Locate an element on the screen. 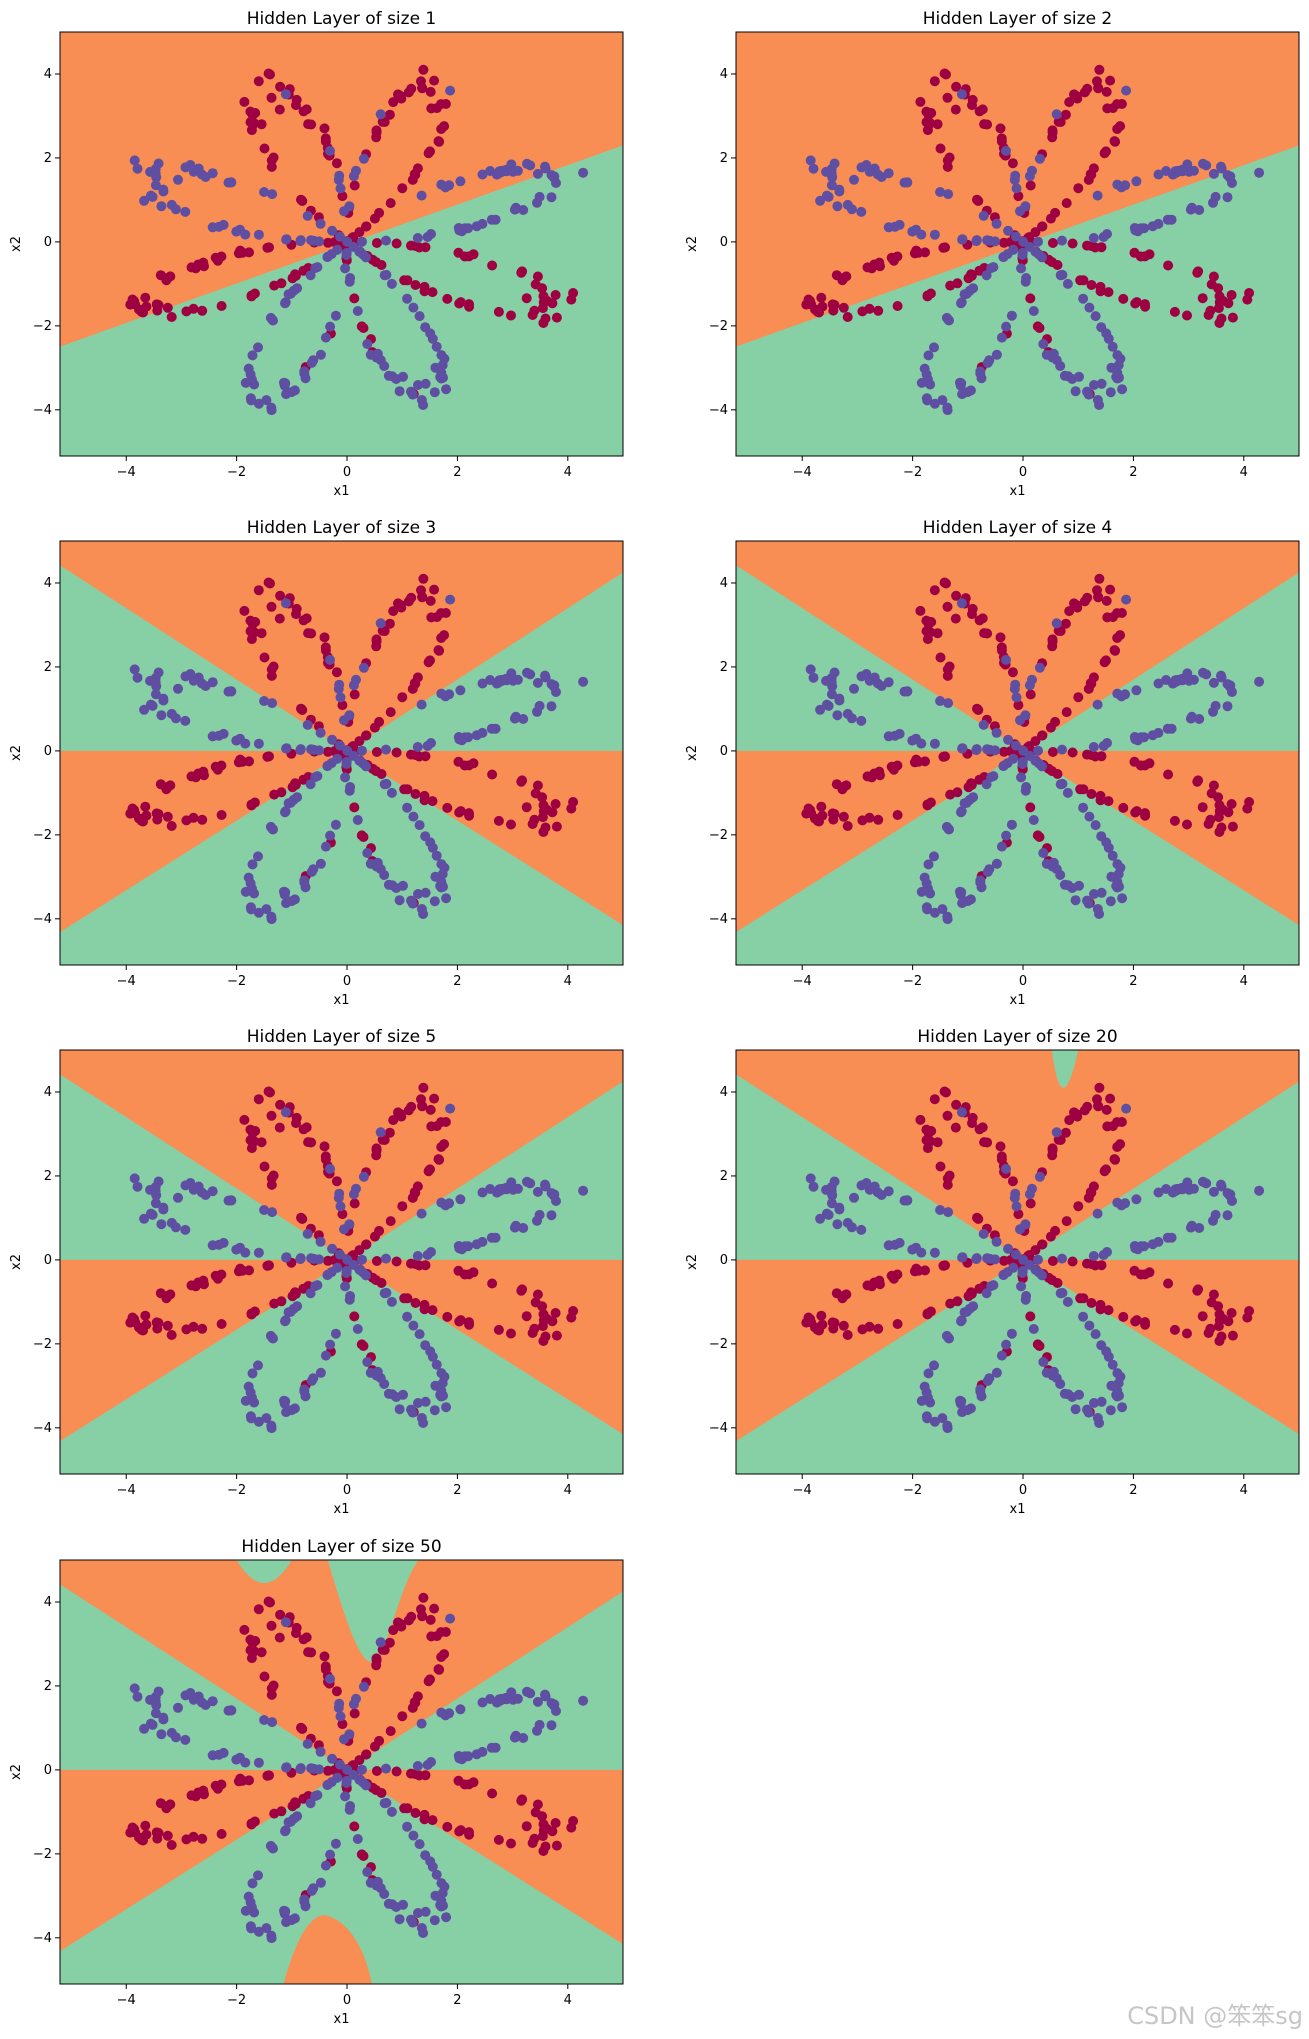 The image size is (1309, 2039). subplot-title: Hidden Layer of size 1 is located at coordinates (342, 19).